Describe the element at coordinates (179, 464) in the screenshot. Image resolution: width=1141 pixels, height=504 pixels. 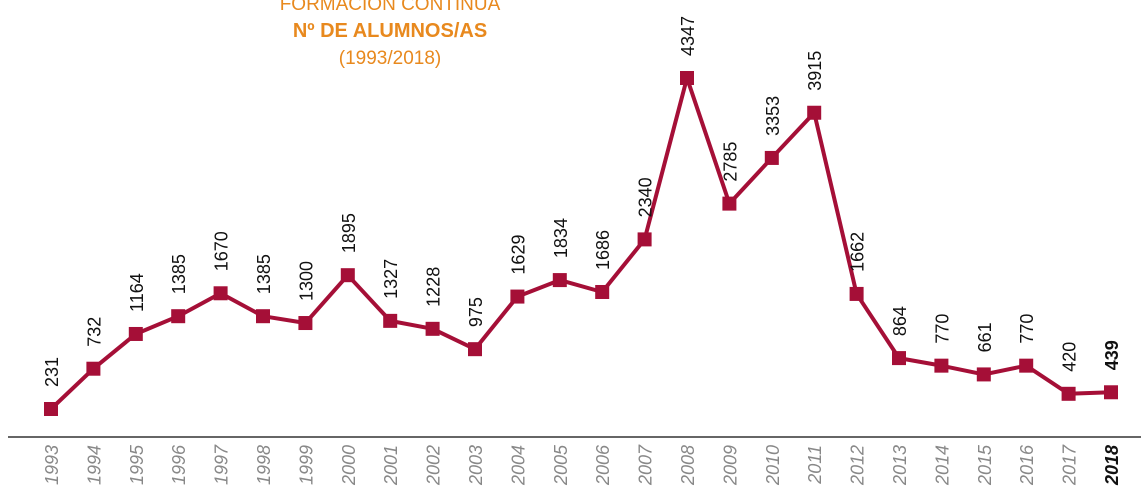
I see `x-tick-label: 1996` at that location.